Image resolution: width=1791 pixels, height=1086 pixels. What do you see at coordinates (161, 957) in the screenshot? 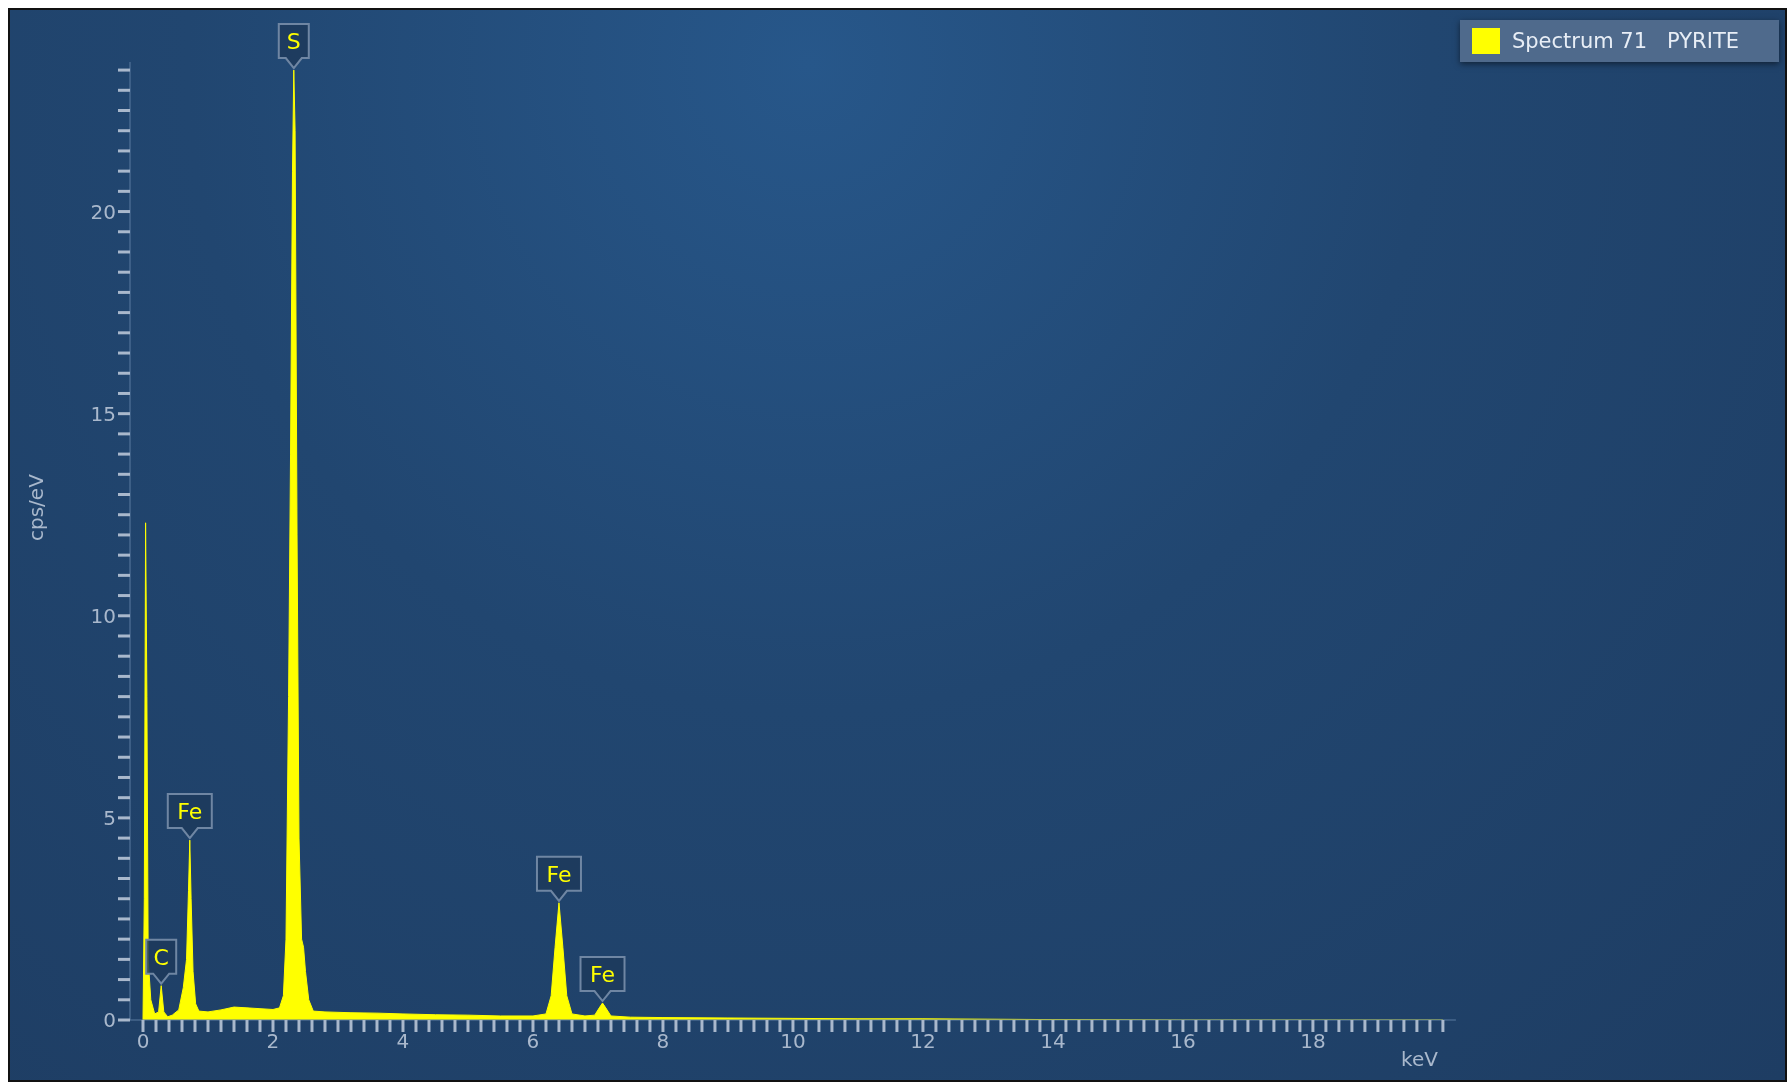
I see `annotation: C` at bounding box center [161, 957].